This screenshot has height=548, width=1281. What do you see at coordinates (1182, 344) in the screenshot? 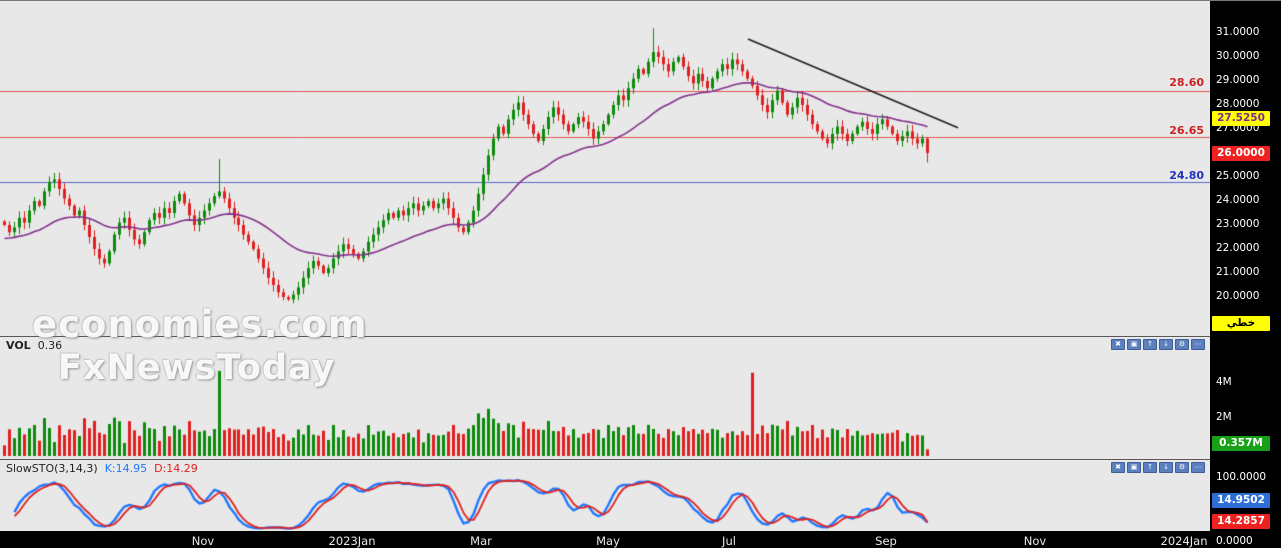
I see `volume-settings-button: ⚙` at bounding box center [1182, 344].